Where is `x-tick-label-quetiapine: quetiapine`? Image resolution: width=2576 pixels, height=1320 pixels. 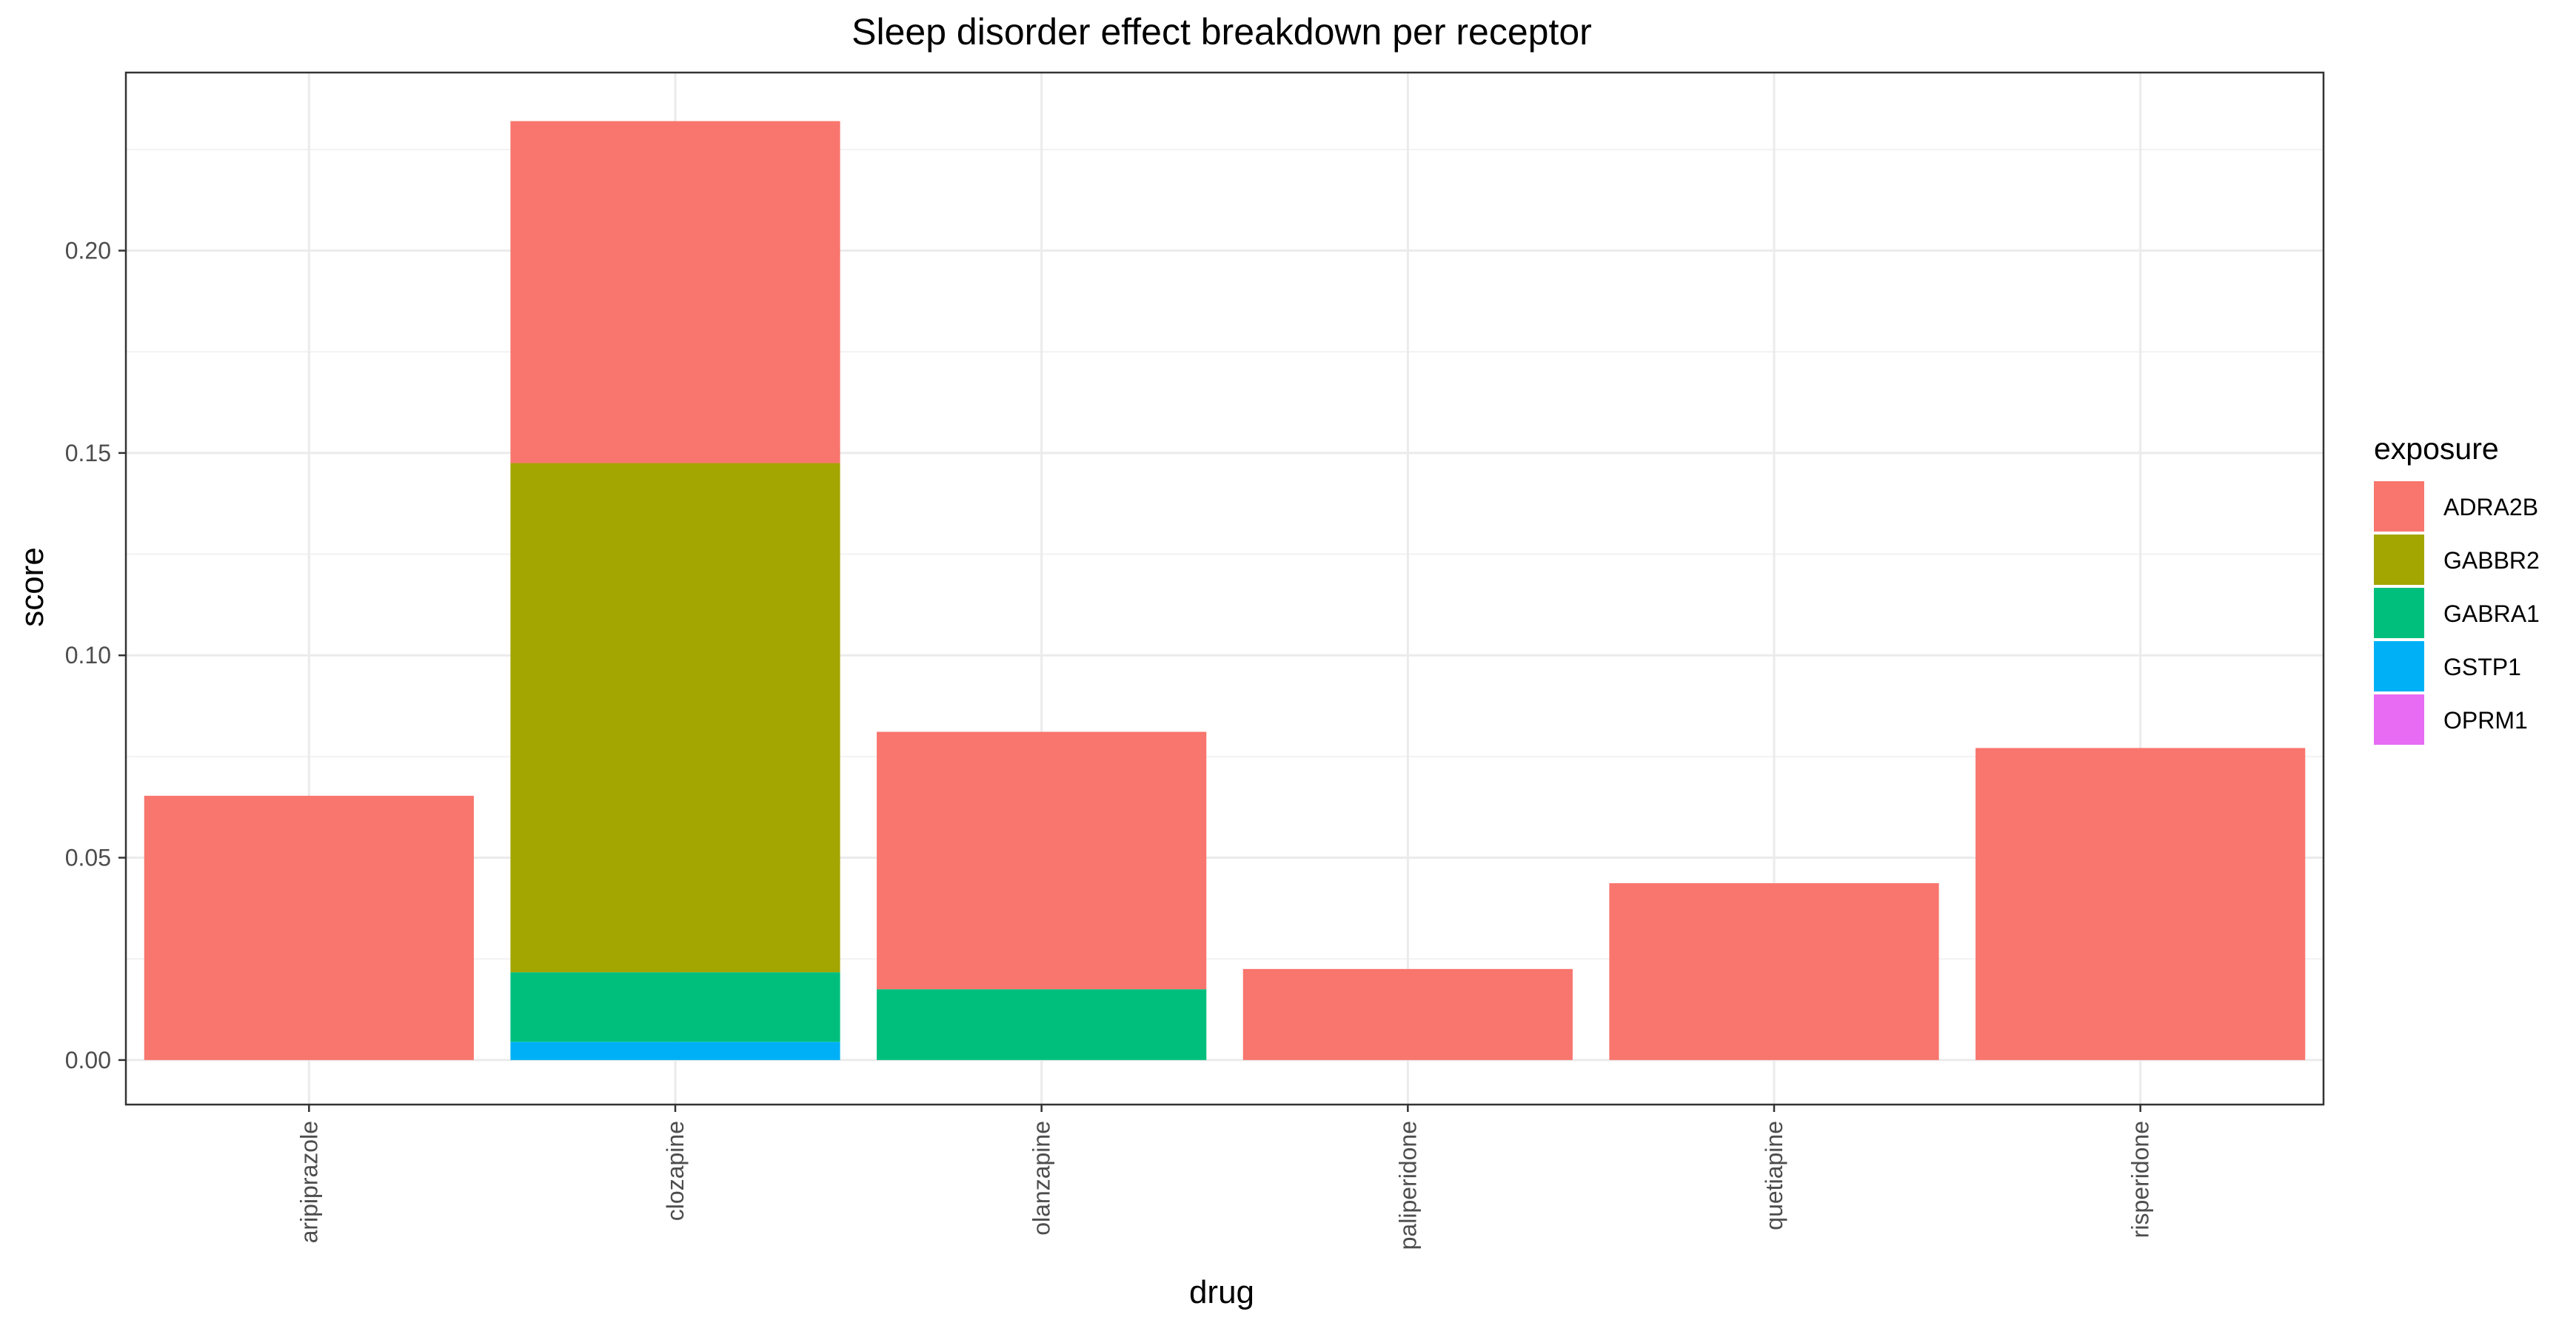 x-tick-label-quetiapine: quetiapine is located at coordinates (1774, 1175).